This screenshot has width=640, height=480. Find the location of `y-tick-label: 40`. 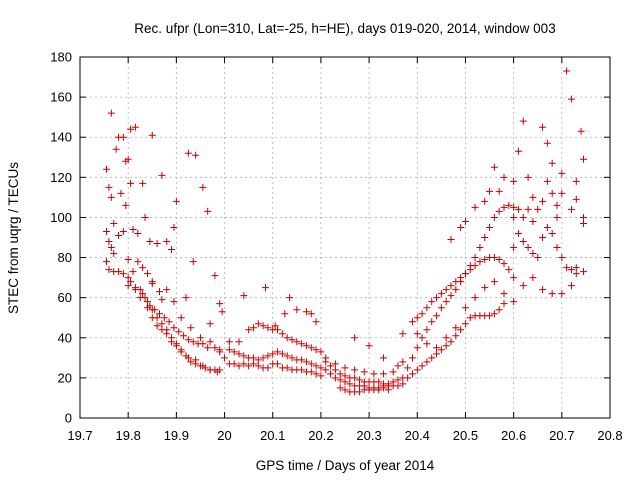

y-tick-label: 40 is located at coordinates (65, 337).